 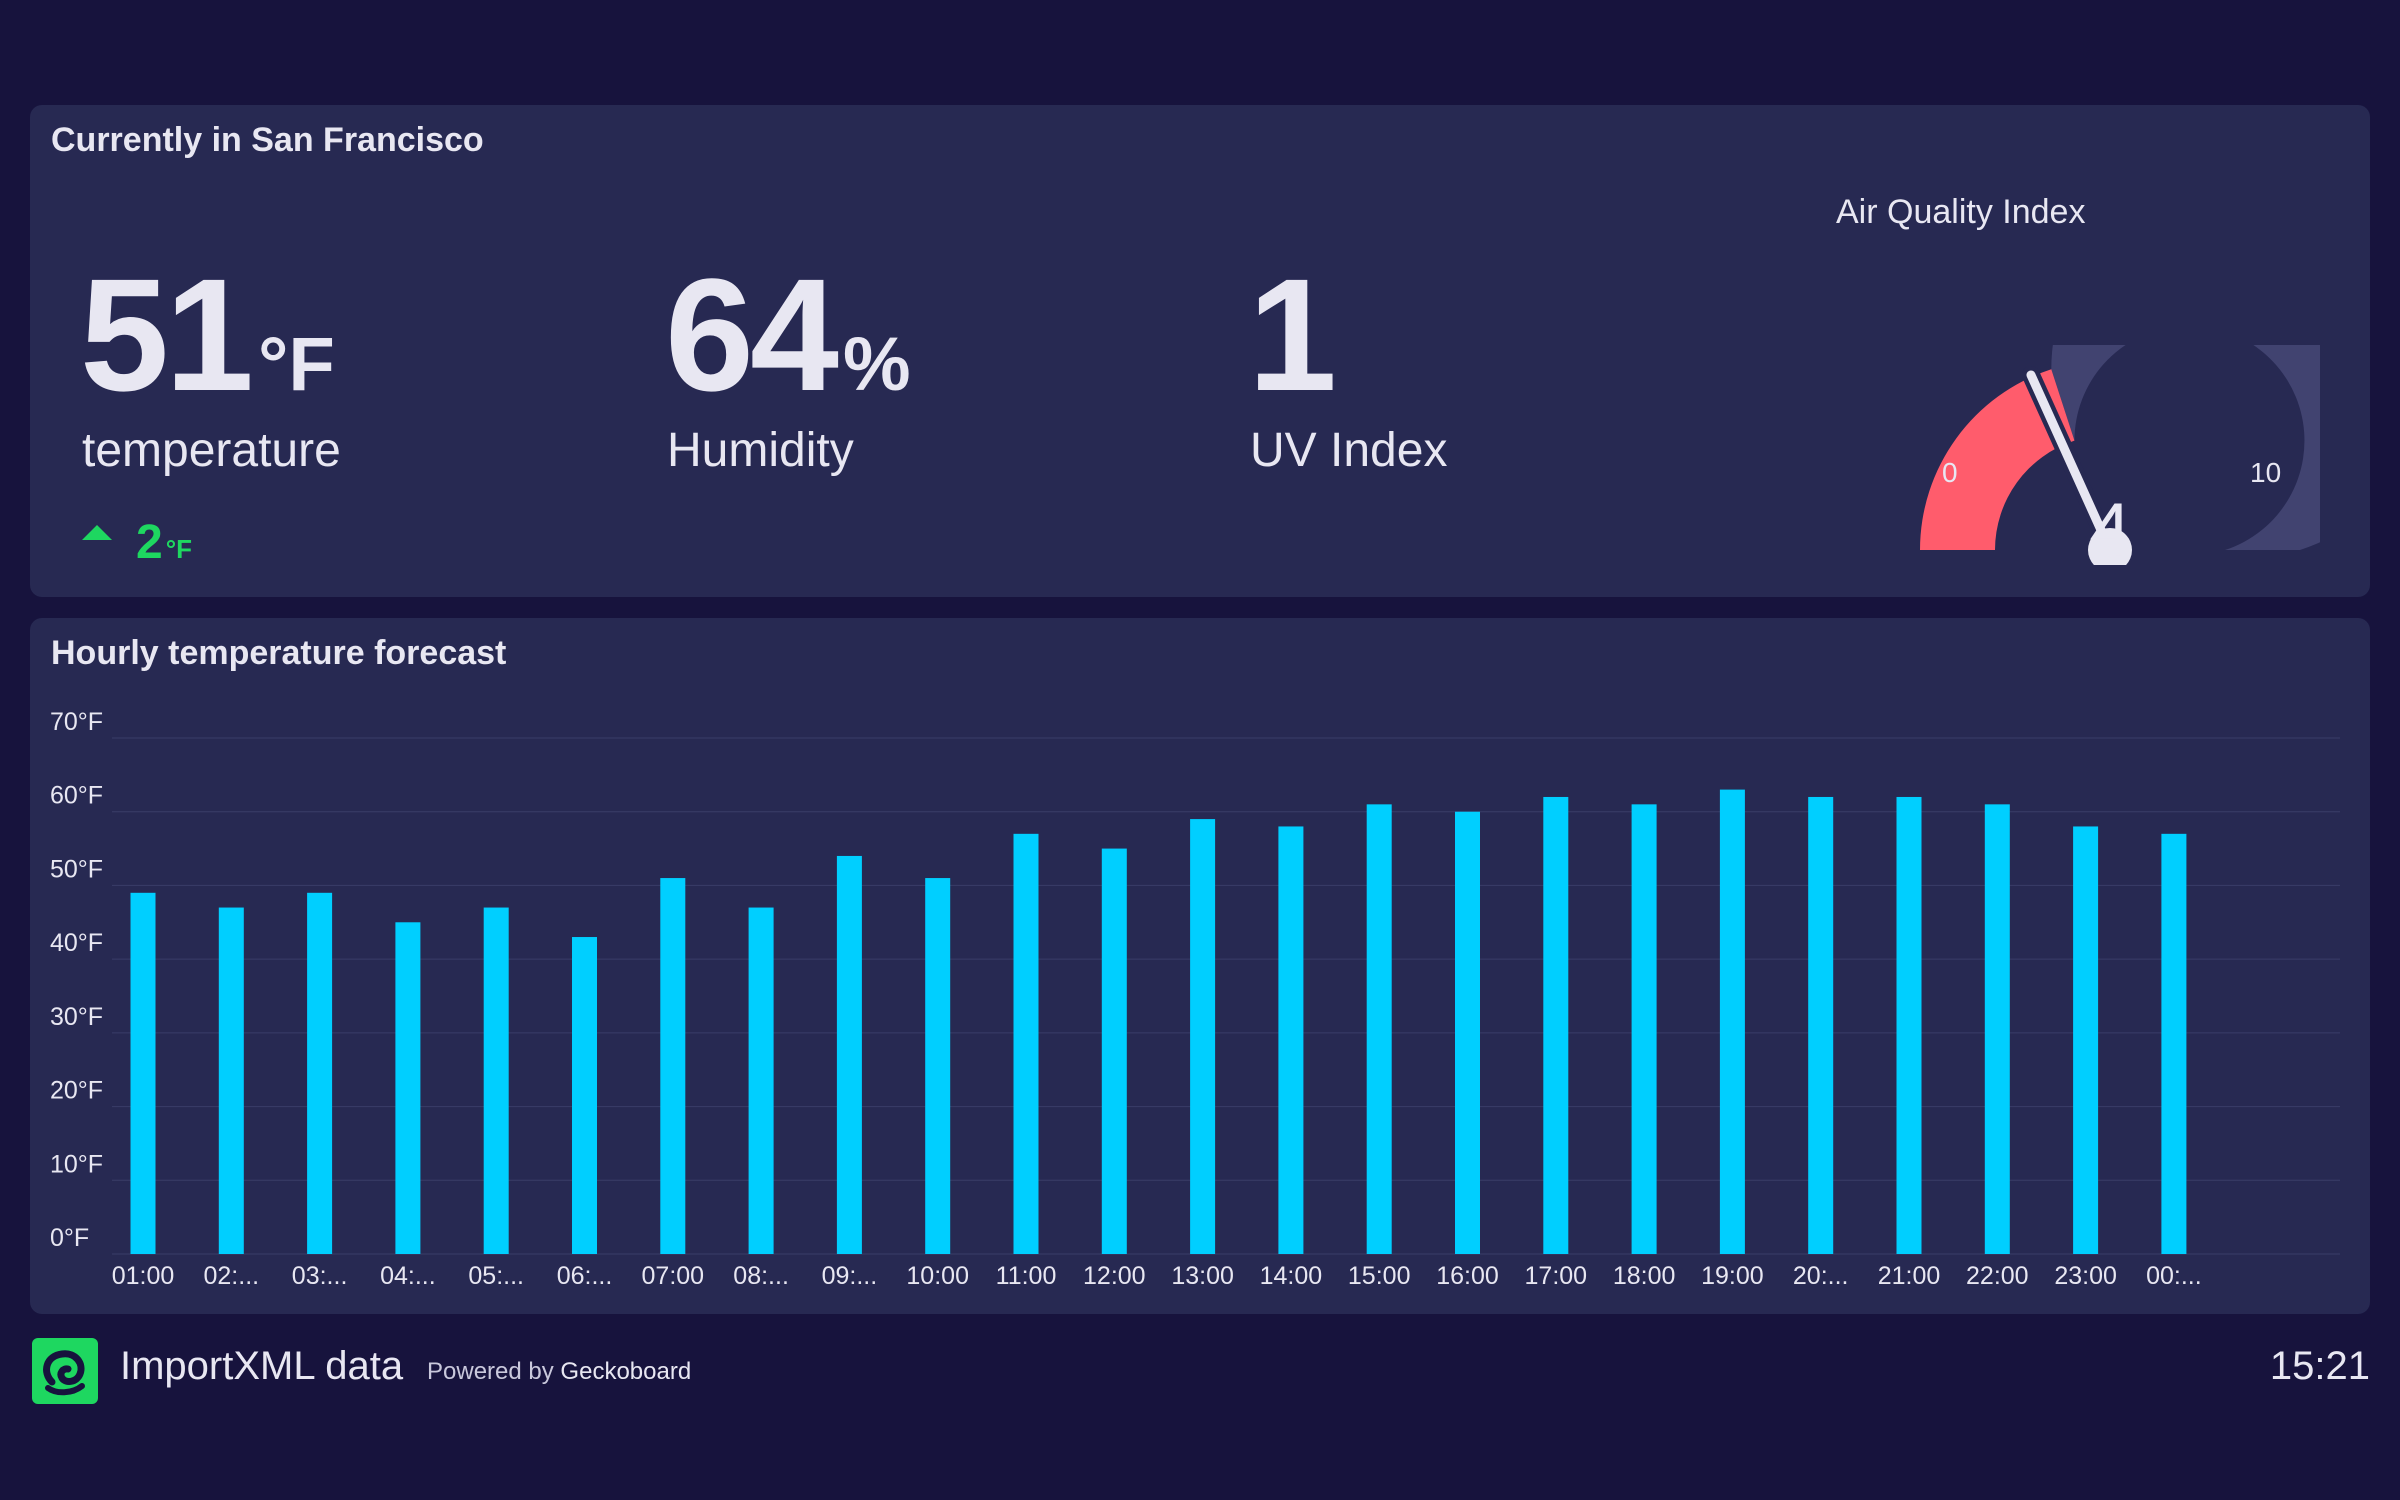 What do you see at coordinates (626, 1371) in the screenshot?
I see `powered-by-brand: Geckoboard` at bounding box center [626, 1371].